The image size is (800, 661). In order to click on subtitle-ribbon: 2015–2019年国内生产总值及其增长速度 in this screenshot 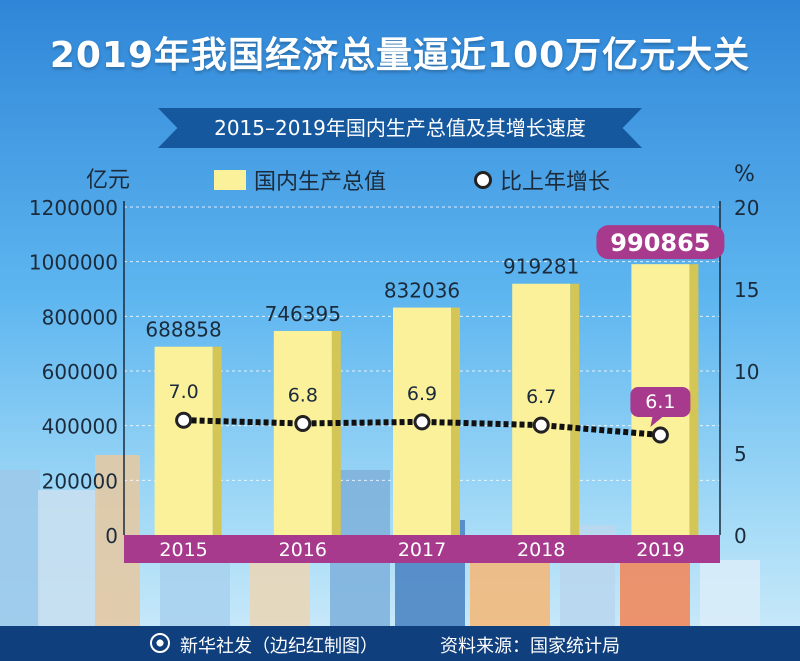, I will do `click(400, 128)`.